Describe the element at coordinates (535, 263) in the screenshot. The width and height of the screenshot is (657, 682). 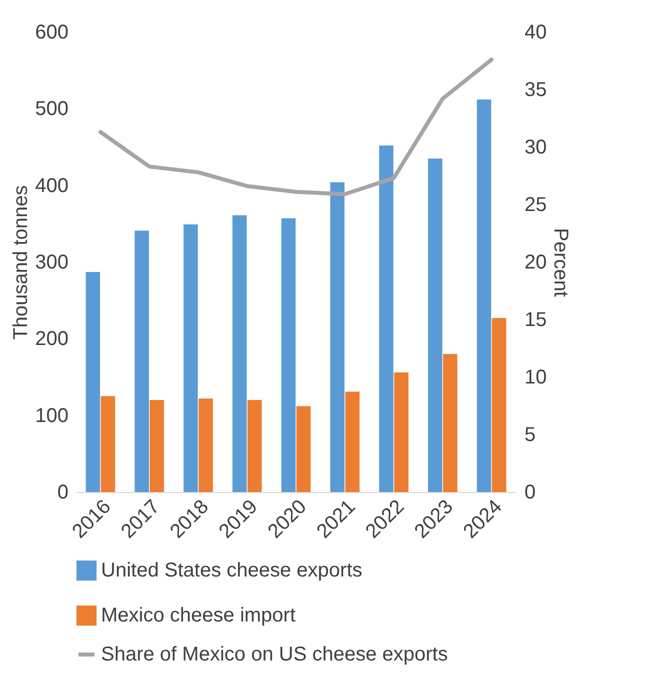
I see `y2-tick-label: 20` at that location.